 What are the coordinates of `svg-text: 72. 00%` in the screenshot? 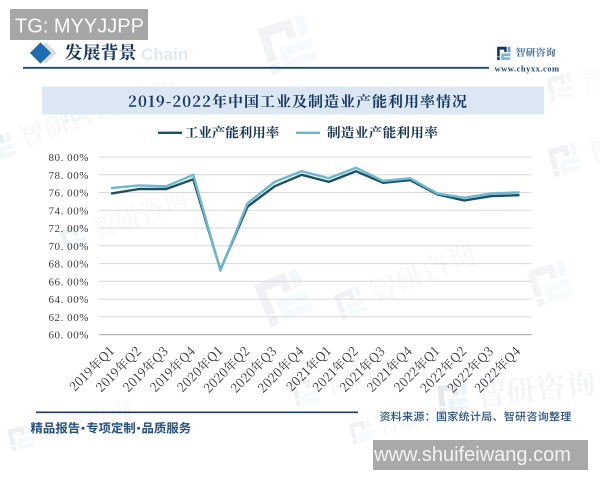 It's located at (68, 229).